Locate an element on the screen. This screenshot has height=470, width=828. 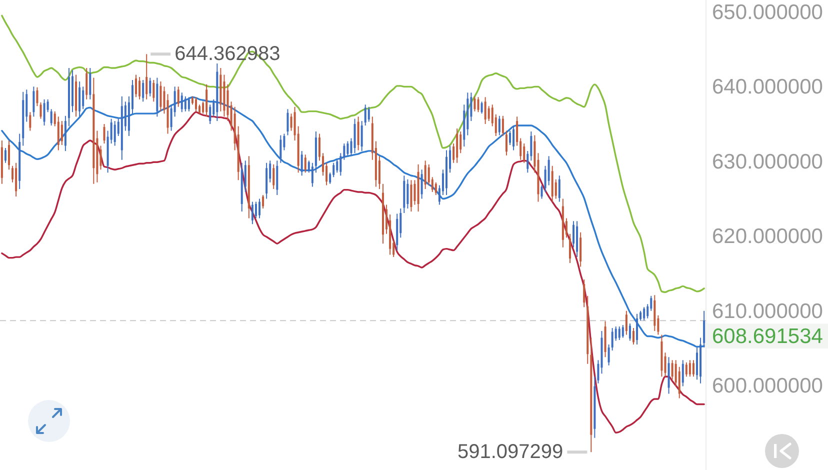
y-tick-label: 610.000000 is located at coordinates (767, 310).